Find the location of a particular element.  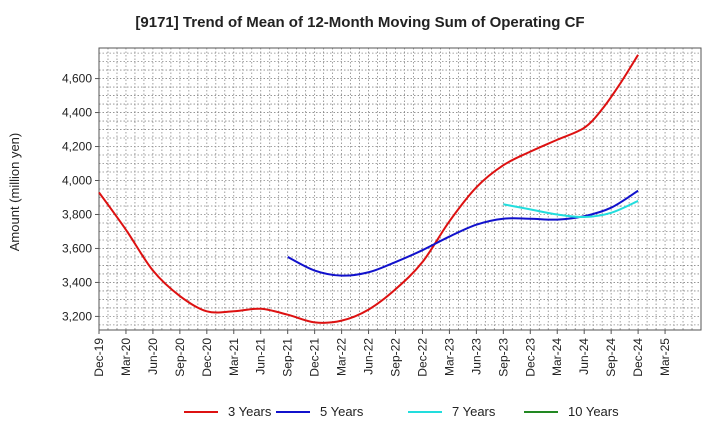

x-tick-label: Mar-23 is located at coordinates (449, 357).